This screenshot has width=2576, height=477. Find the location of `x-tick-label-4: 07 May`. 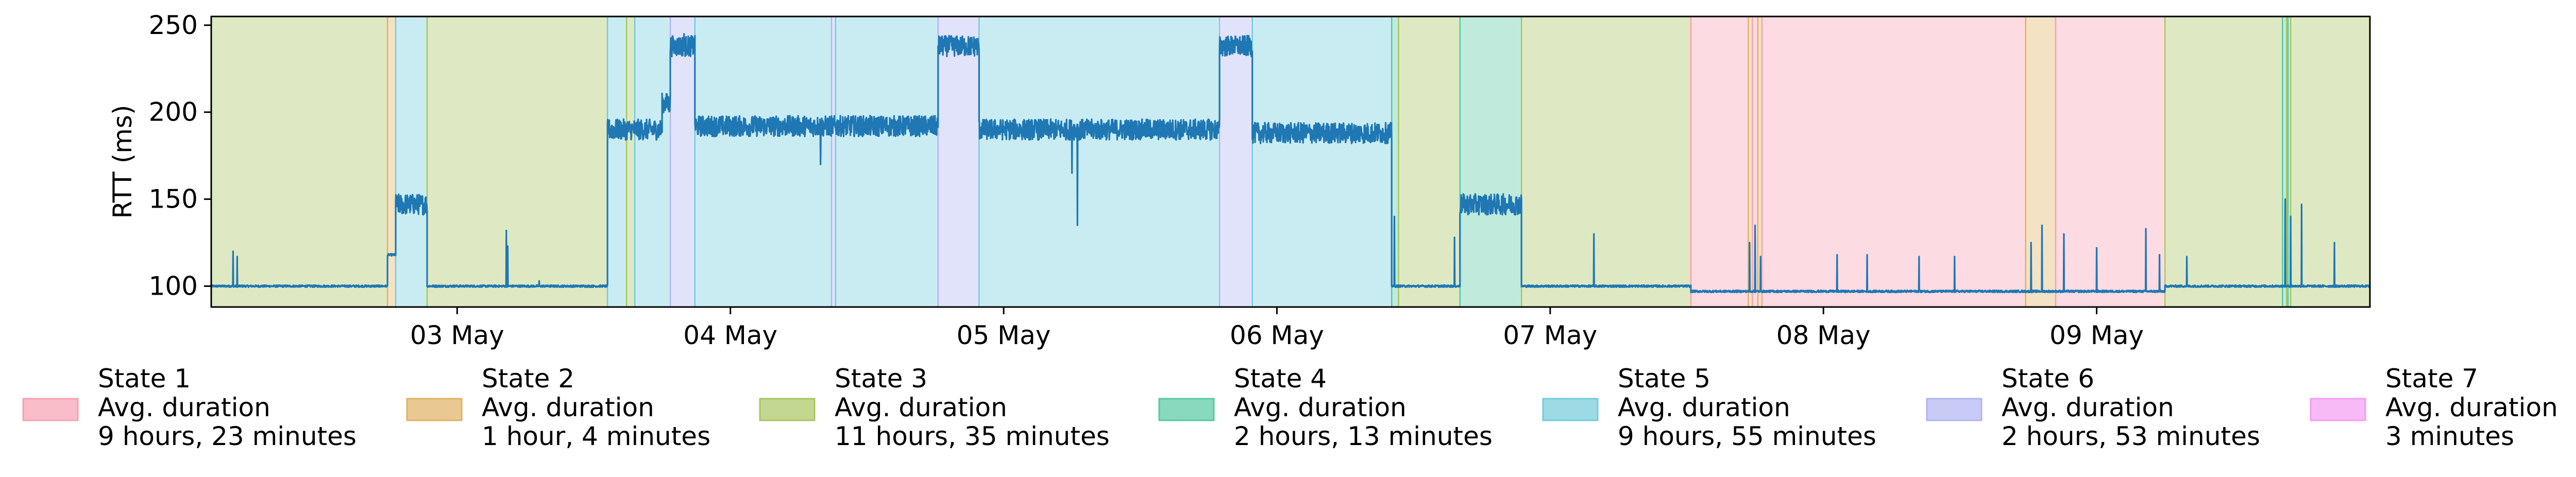

x-tick-label-4: 07 May is located at coordinates (1550, 335).